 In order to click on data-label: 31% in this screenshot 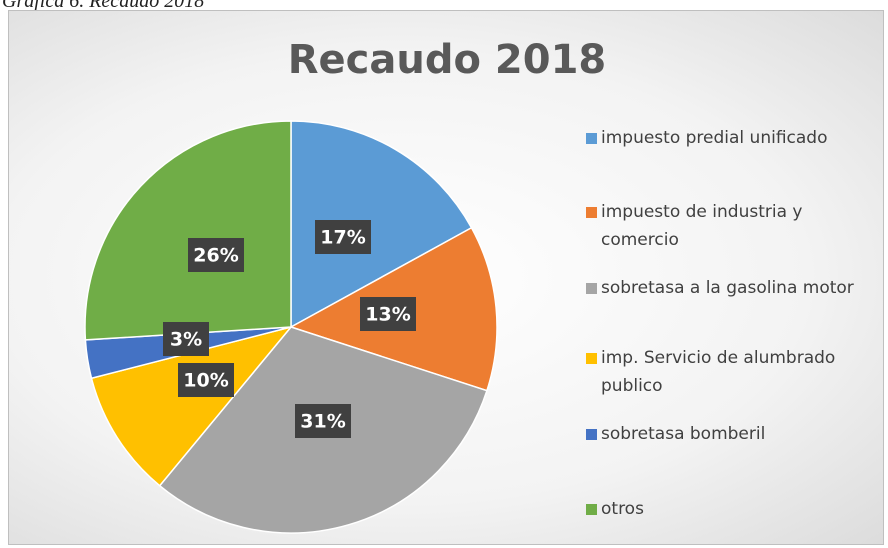, I will do `click(322, 422)`.